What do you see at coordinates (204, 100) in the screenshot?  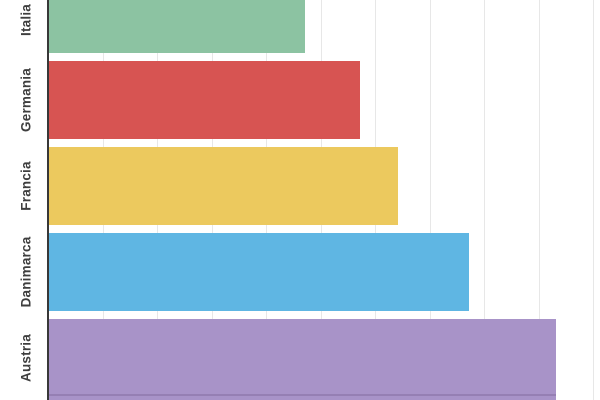 I see `bar-germania` at bounding box center [204, 100].